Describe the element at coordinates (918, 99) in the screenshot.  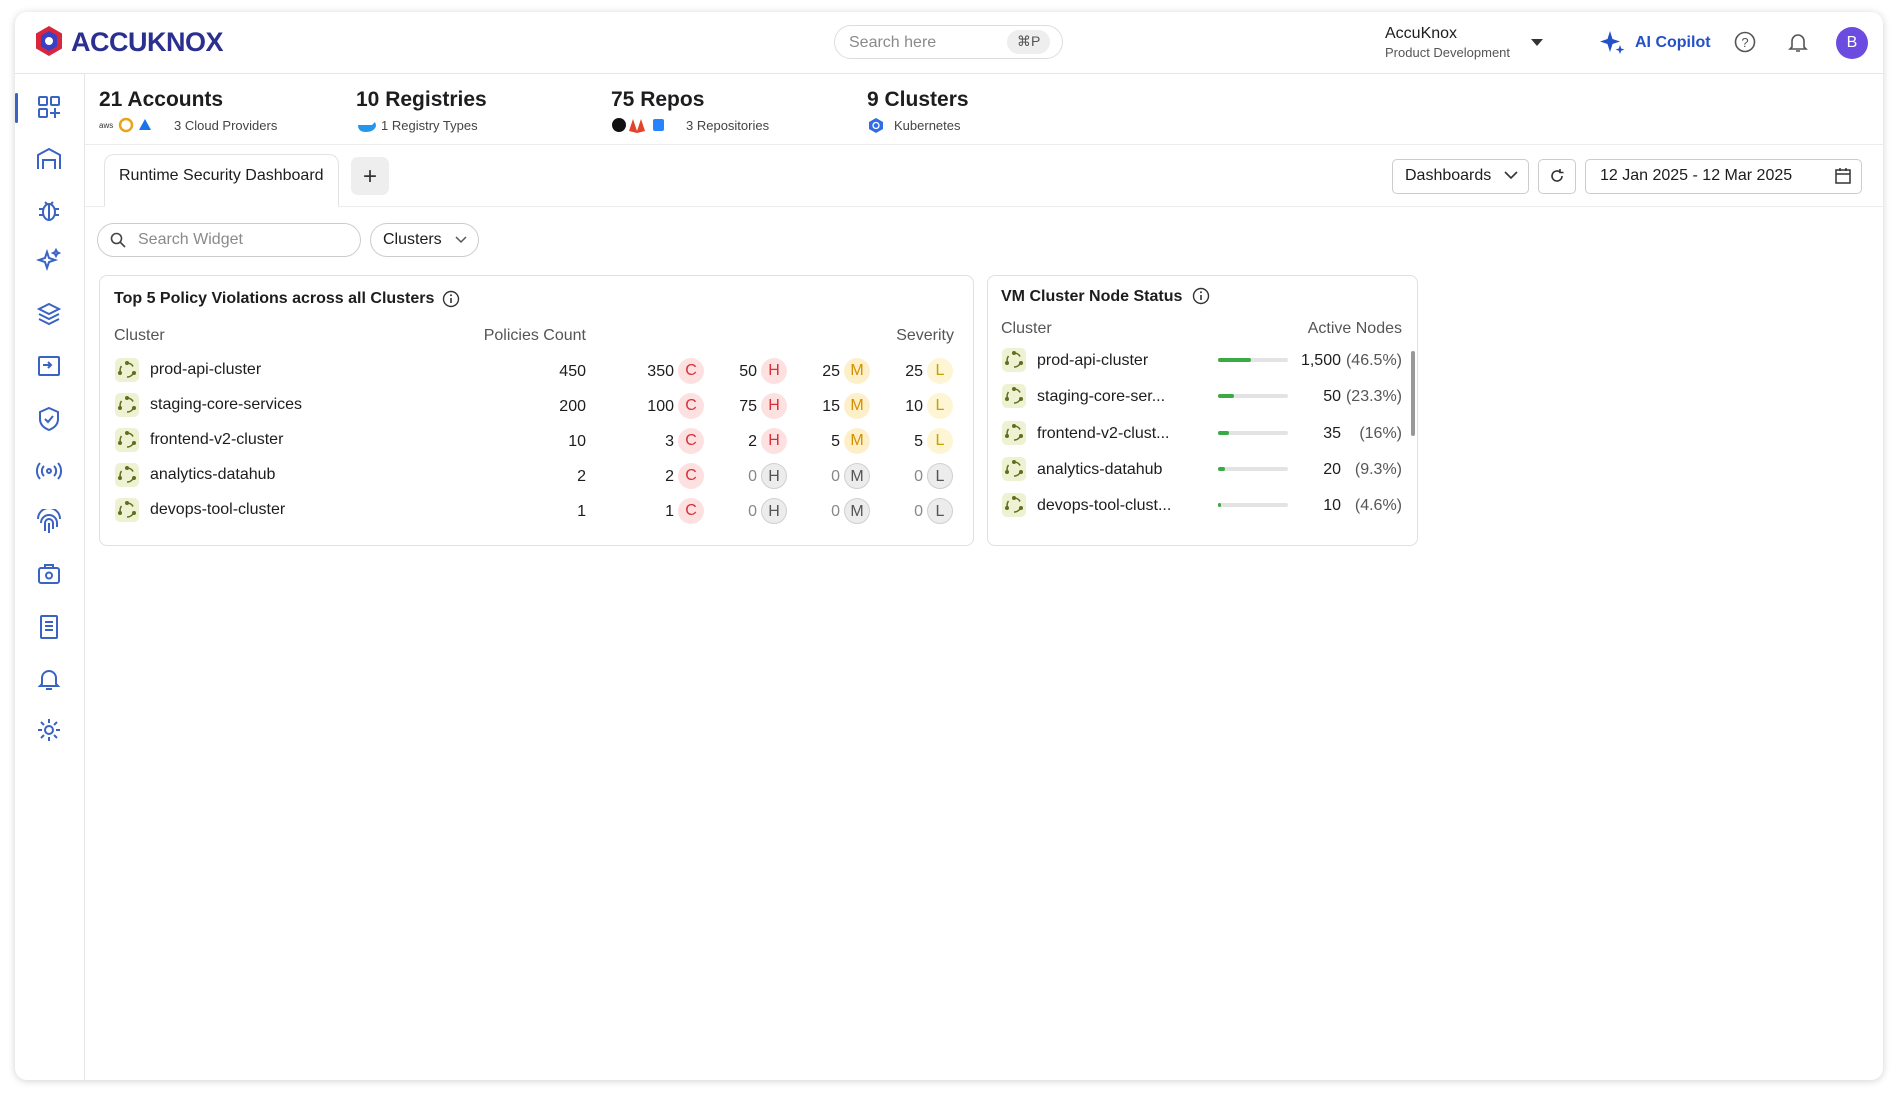
I see `stat-title: 9 Clusters` at that location.